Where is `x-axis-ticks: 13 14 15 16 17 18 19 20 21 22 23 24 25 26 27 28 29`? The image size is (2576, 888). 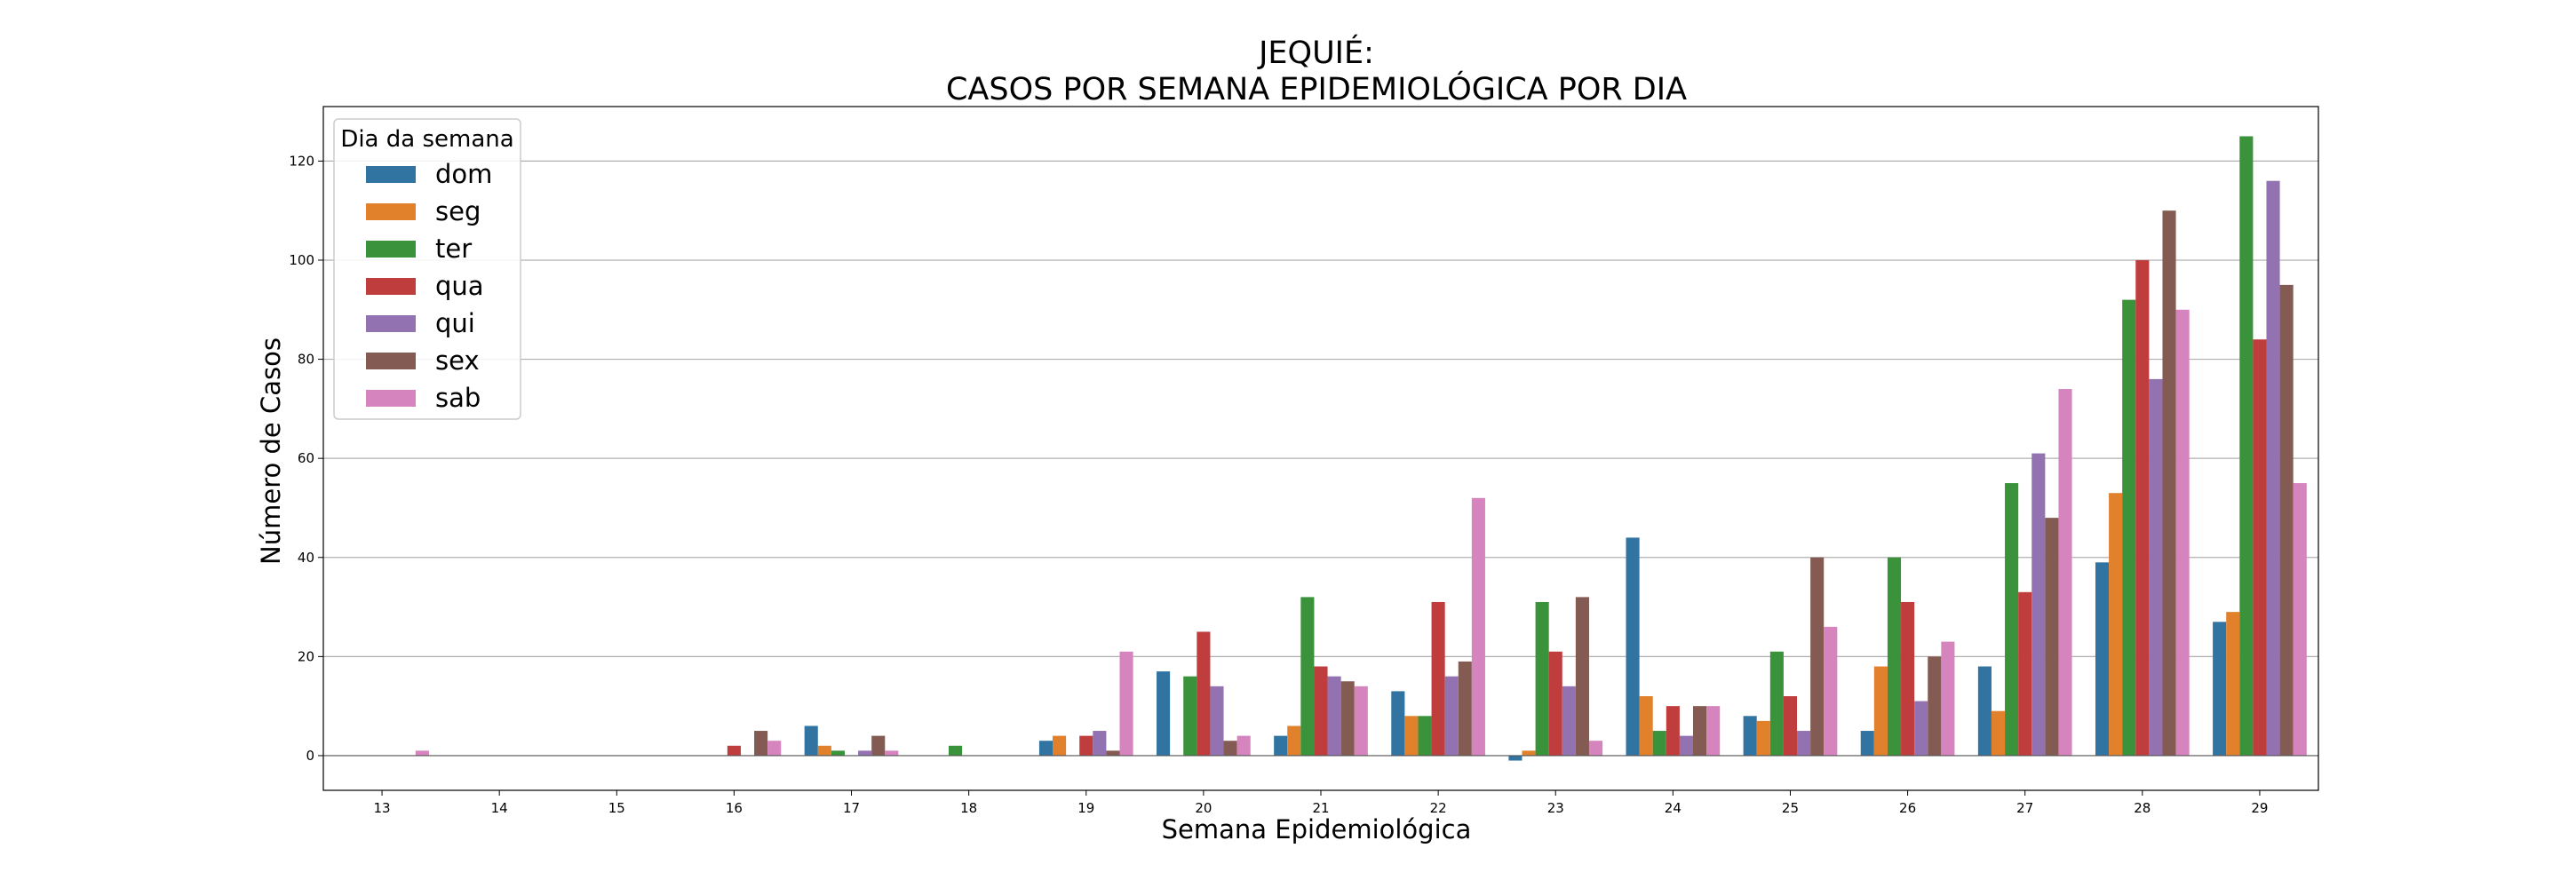
x-axis-ticks: 13 14 15 16 17 18 19 20 21 22 23 24 25 26 27 28 29 is located at coordinates (1321, 803).